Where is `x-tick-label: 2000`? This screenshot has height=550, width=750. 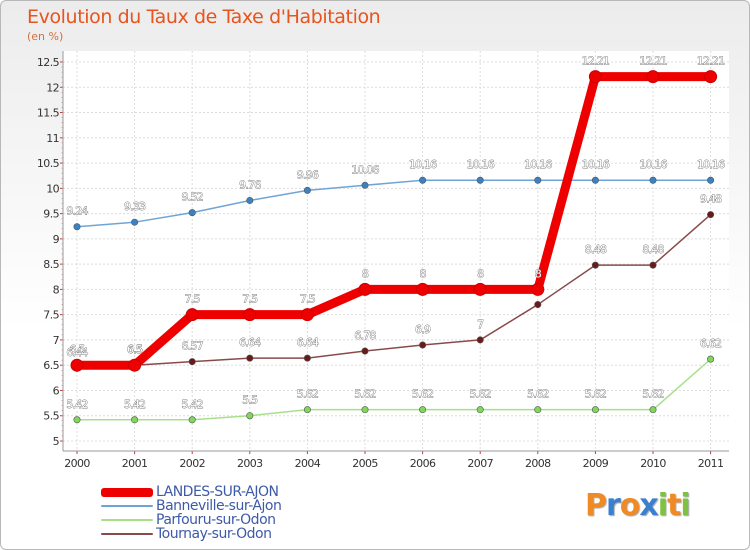 x-tick-label: 2000 is located at coordinates (77, 463).